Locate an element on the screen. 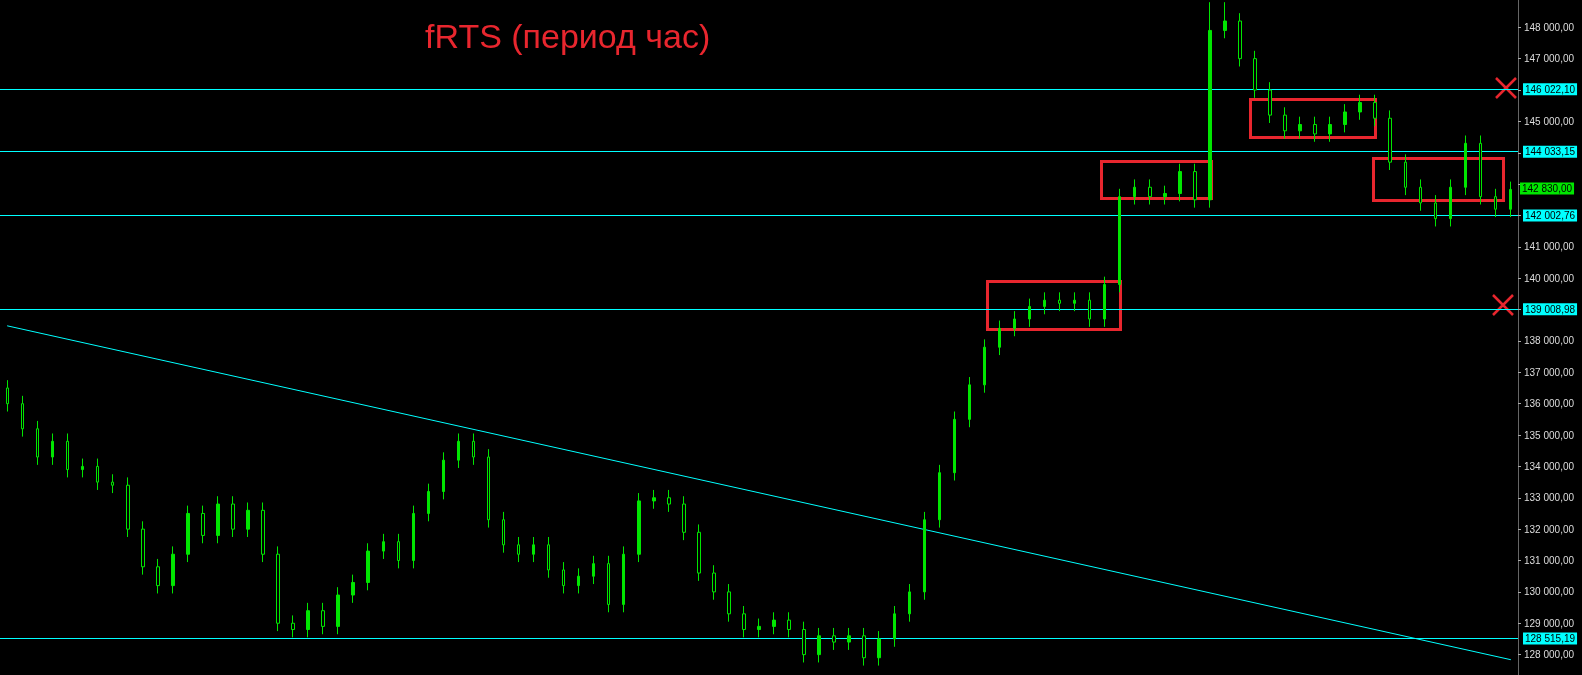 The width and height of the screenshot is (1582, 675). y-tick-label: 129 000,00 is located at coordinates (1549, 623).